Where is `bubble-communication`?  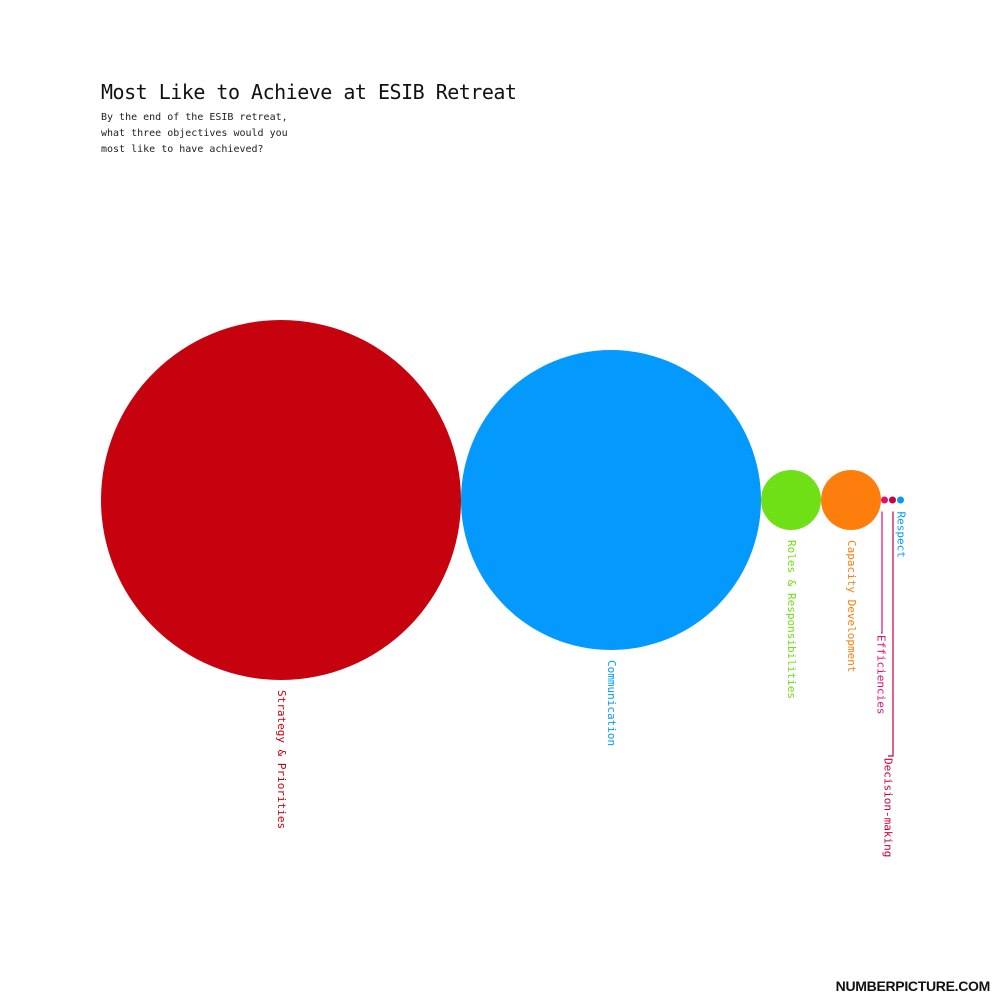 bubble-communication is located at coordinates (611, 500).